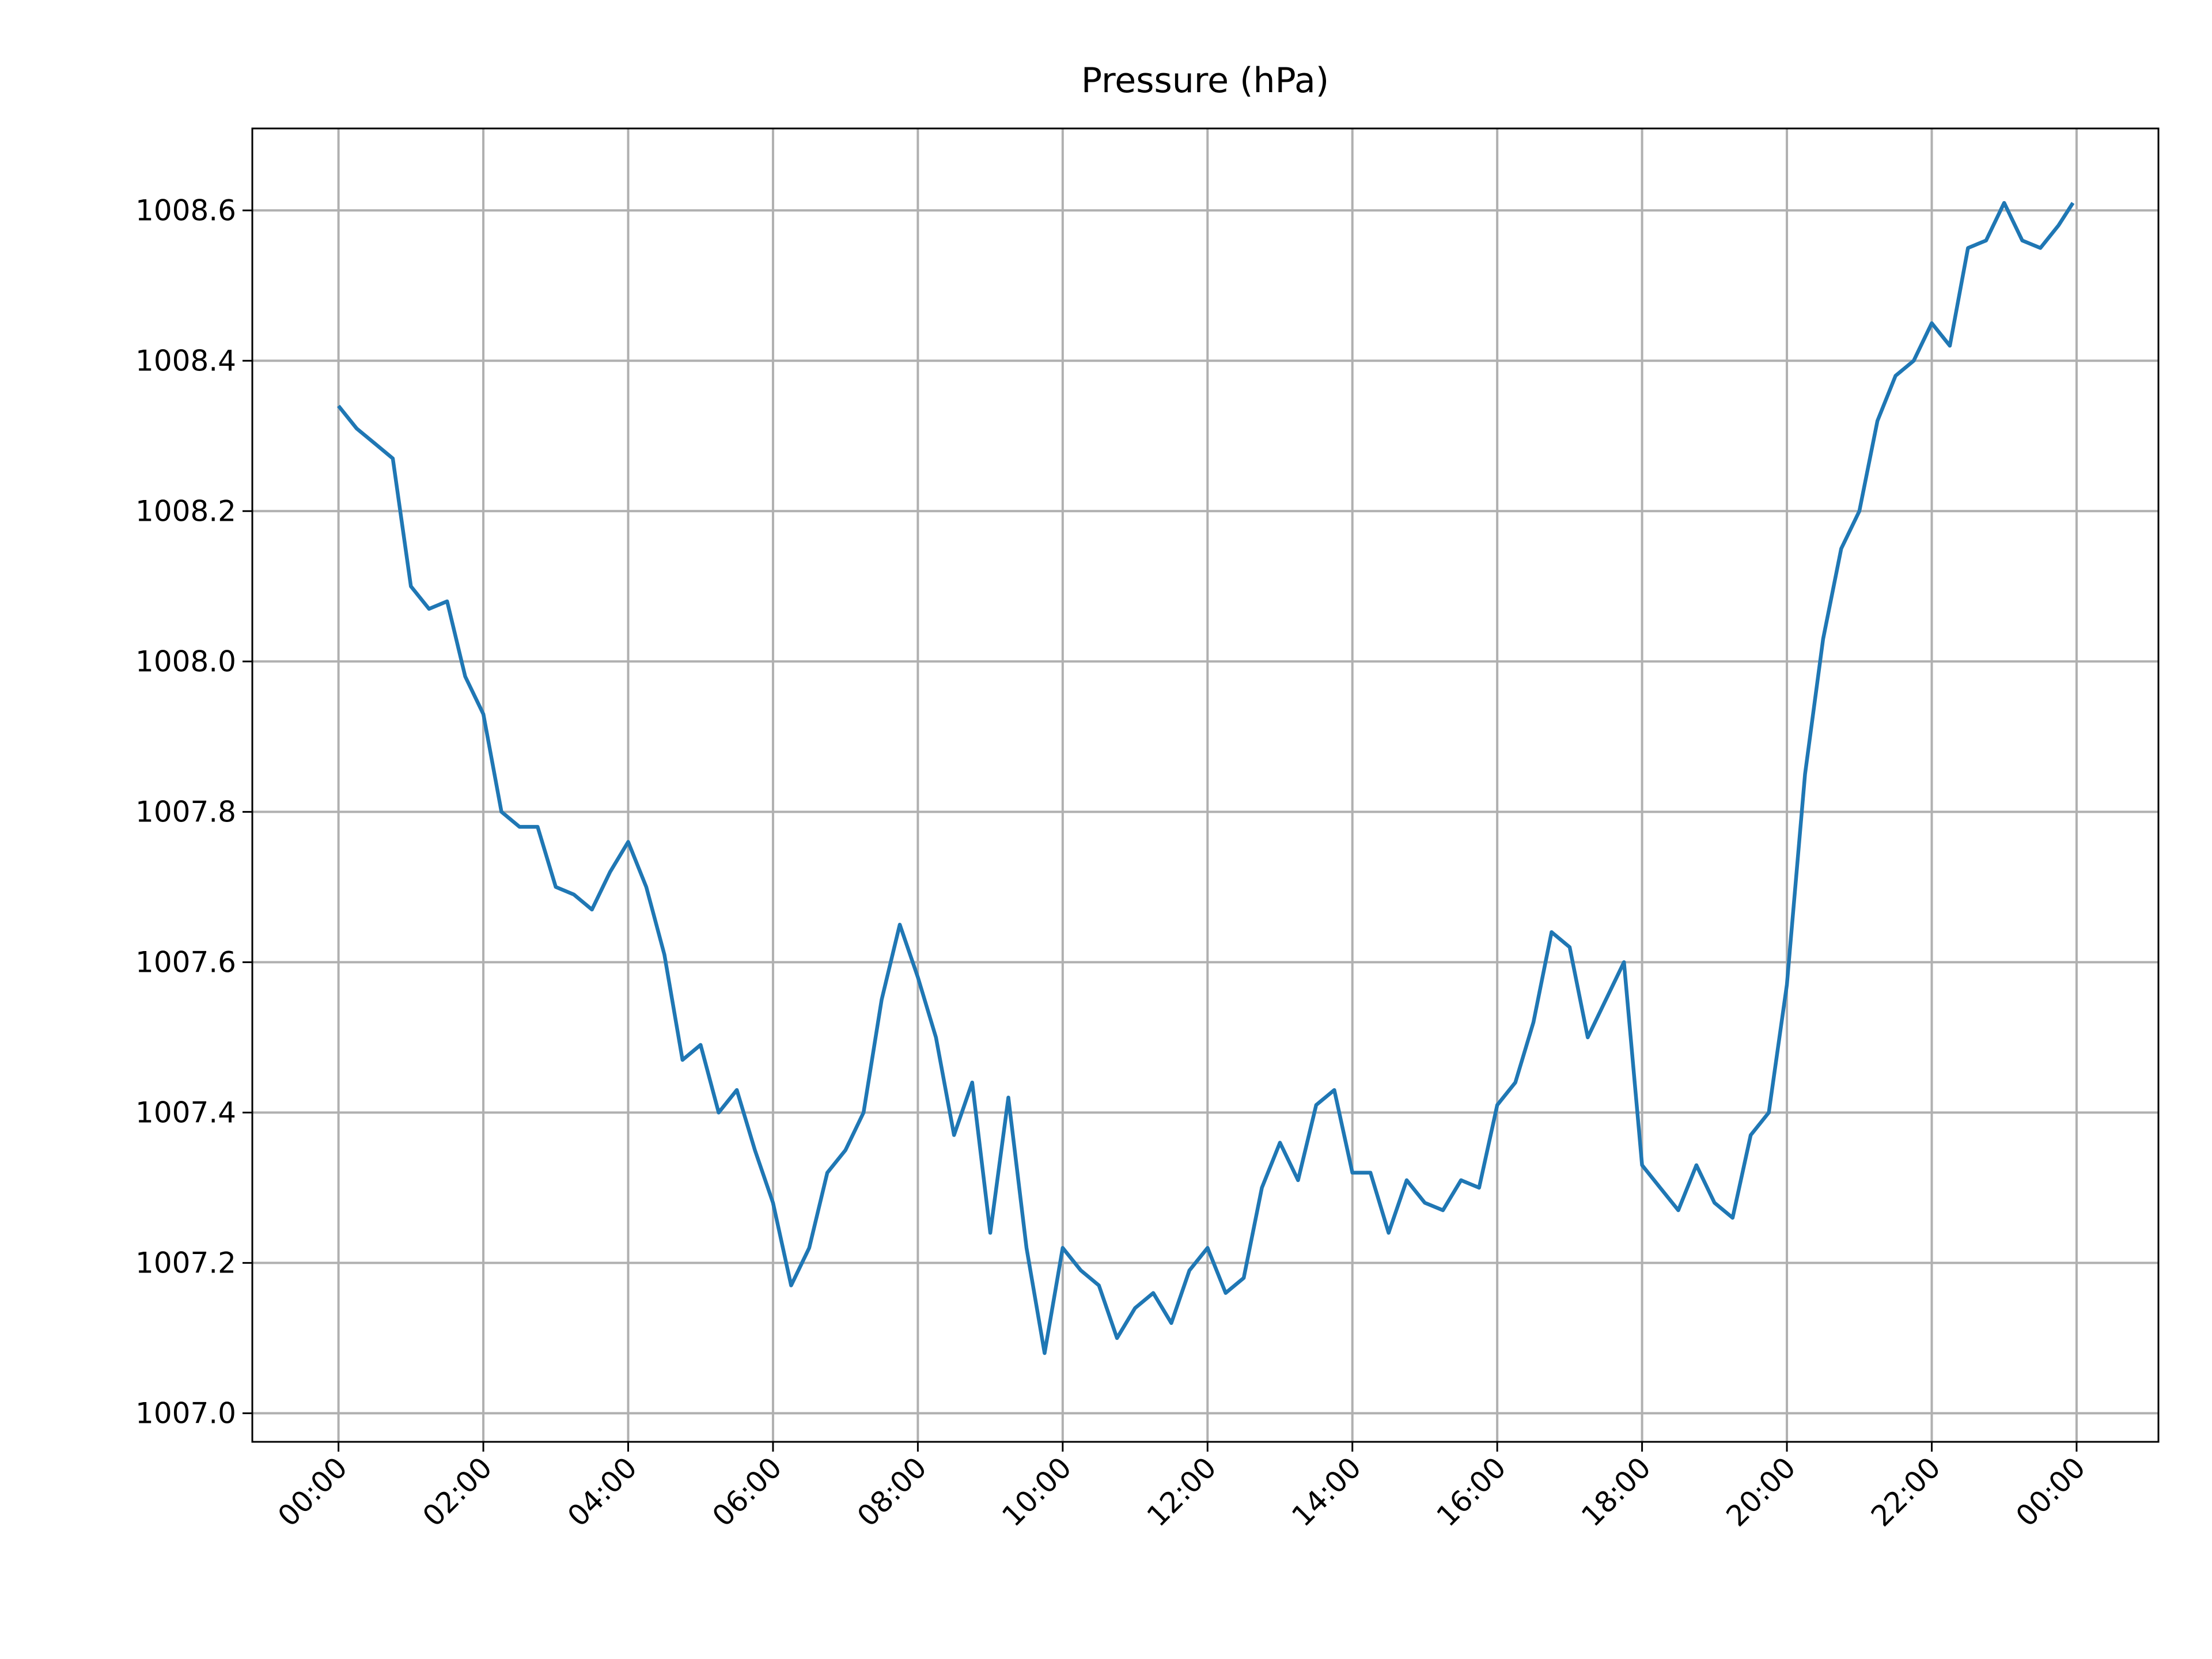  What do you see at coordinates (747, 1491) in the screenshot?
I see `x-tick-label: 06:00` at bounding box center [747, 1491].